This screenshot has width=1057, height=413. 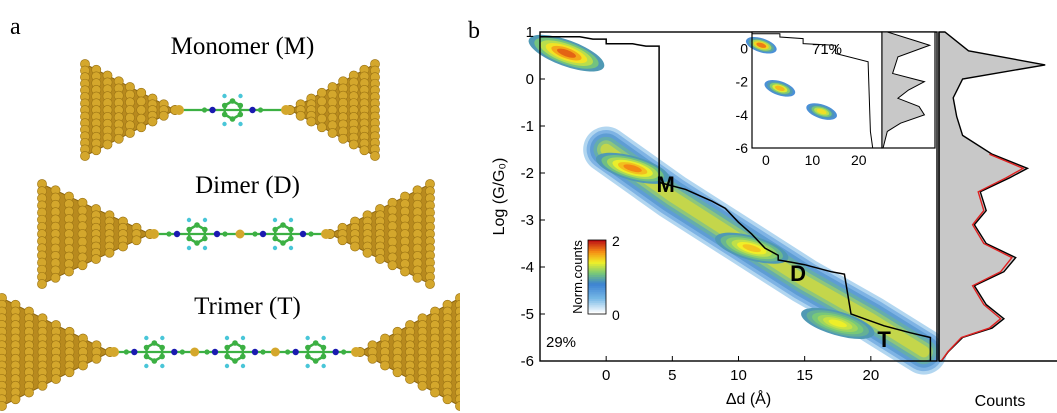 I want to click on inset-hist-area, so click(x=906, y=90).